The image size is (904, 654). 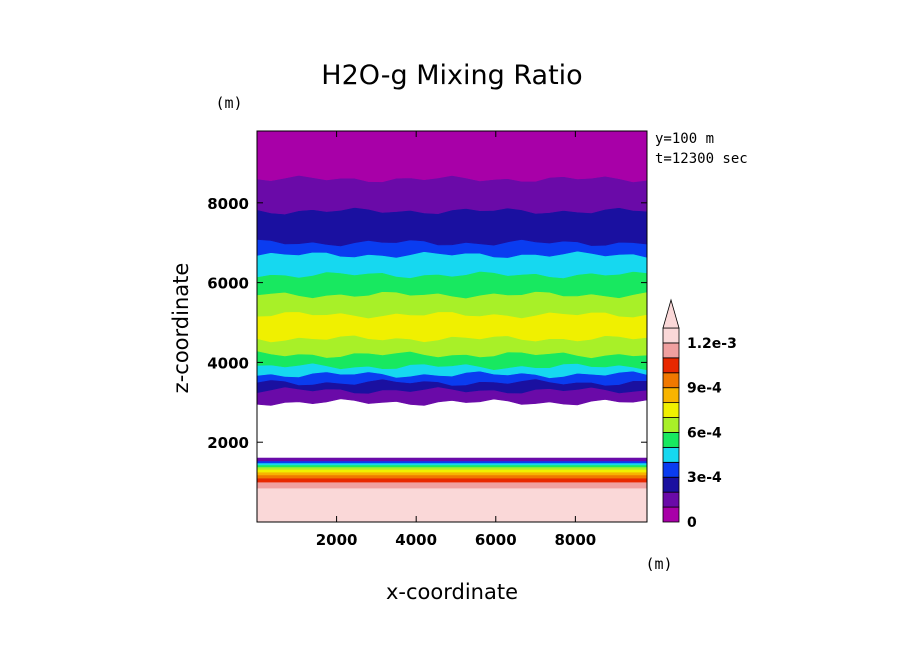 What do you see at coordinates (228, 363) in the screenshot?
I see `y-tick-label-1: 4000` at bounding box center [228, 363].